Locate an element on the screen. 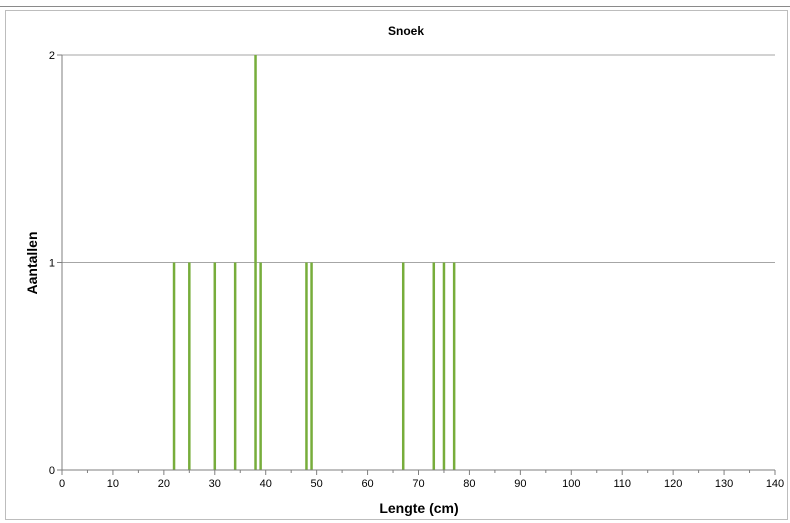  x-tick-label-60: 60 is located at coordinates (367, 484).